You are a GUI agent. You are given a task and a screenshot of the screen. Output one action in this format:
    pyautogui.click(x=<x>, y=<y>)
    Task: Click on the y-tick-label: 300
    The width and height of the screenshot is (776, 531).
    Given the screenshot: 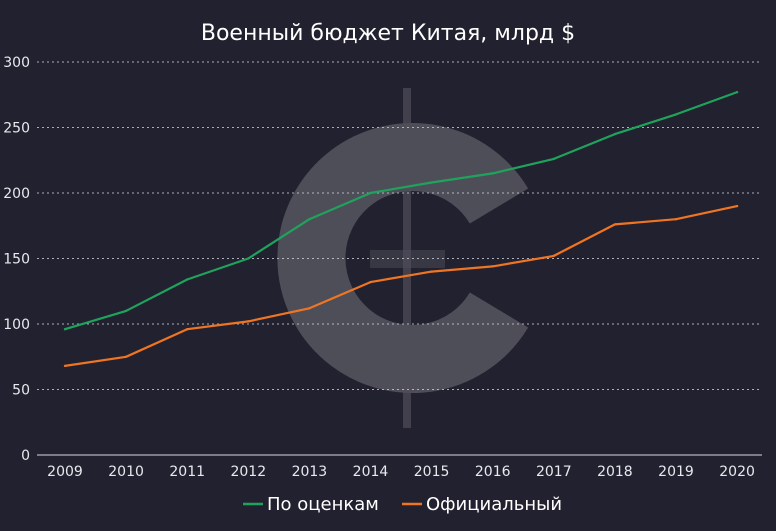 What is the action you would take?
    pyautogui.click(x=16, y=63)
    